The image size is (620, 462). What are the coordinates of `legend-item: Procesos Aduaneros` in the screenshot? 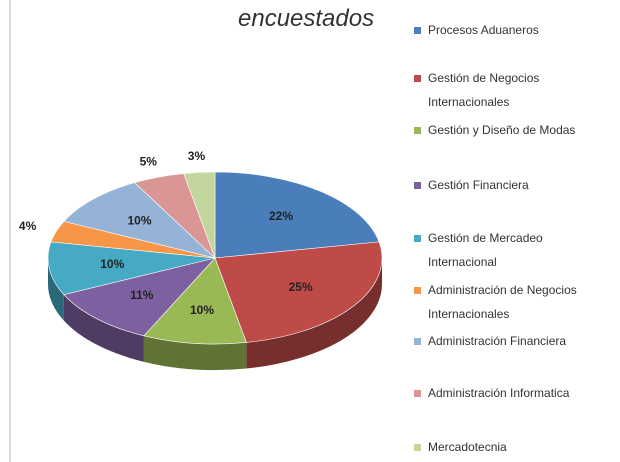 It's located at (514, 30).